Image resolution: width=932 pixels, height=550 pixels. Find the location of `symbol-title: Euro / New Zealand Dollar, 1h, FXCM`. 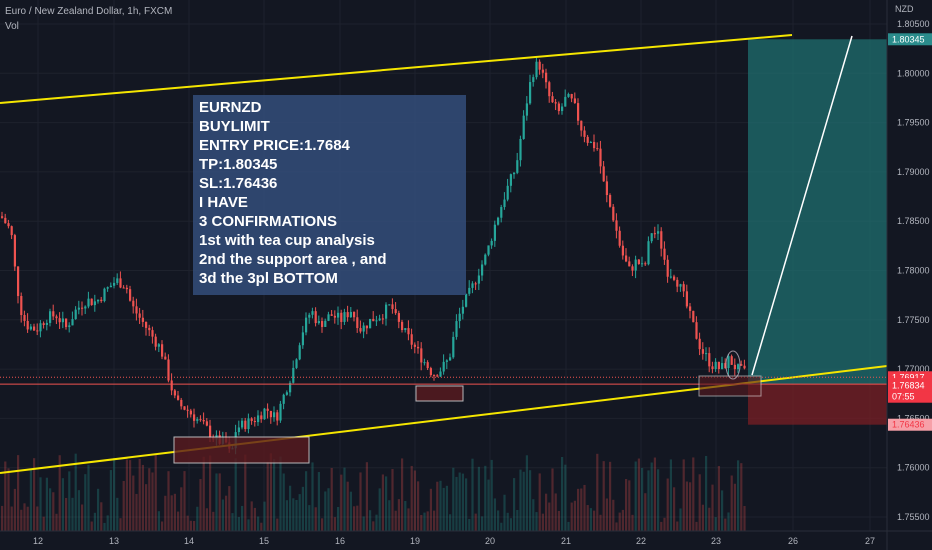

symbol-title: Euro / New Zealand Dollar, 1h, FXCM is located at coordinates (89, 11).